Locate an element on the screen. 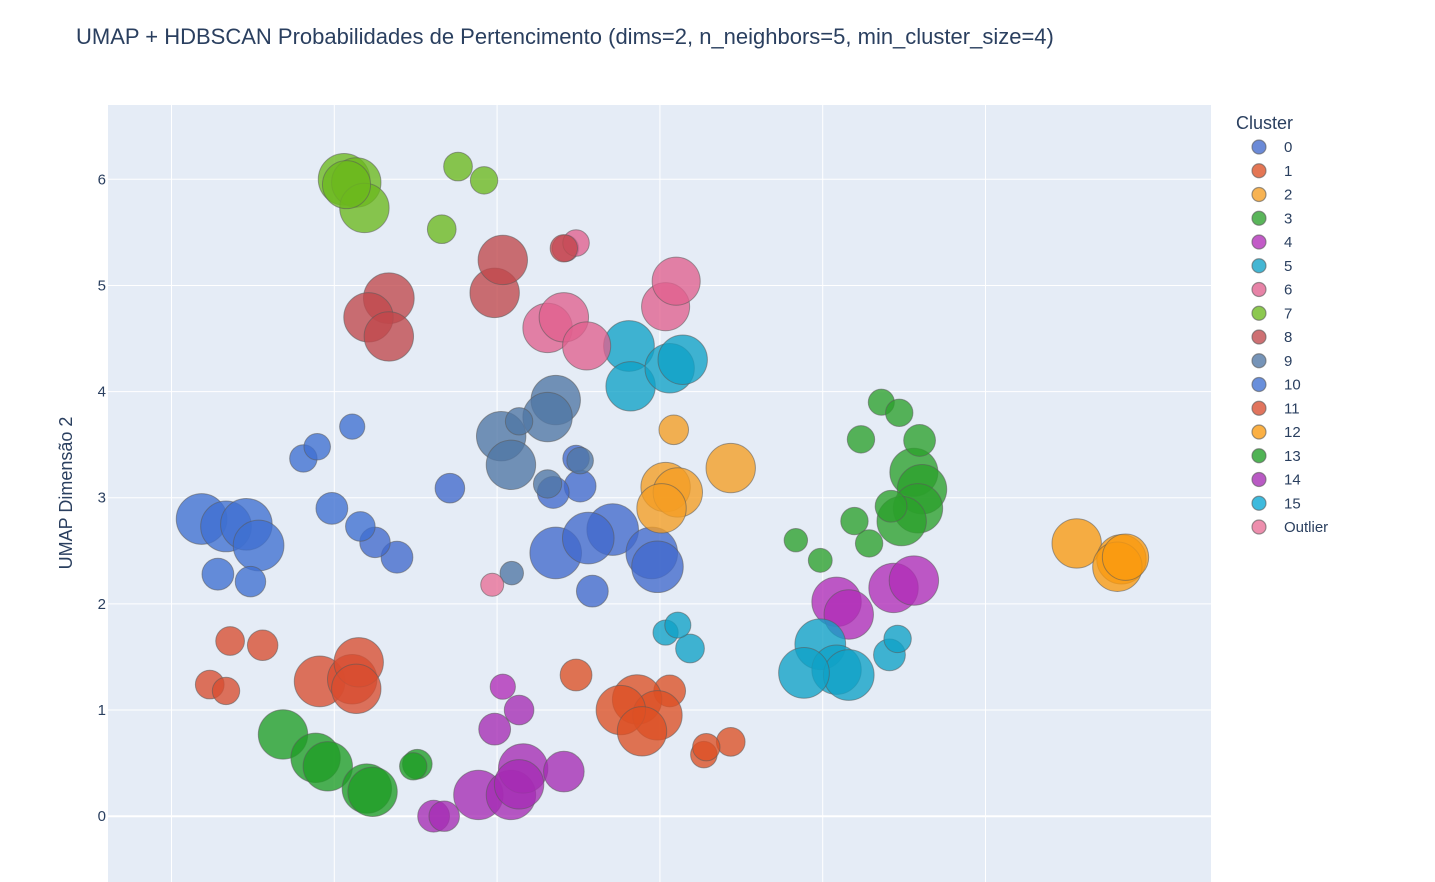 This screenshot has width=1435, height=882. y-tick-label: 3 is located at coordinates (102, 498).